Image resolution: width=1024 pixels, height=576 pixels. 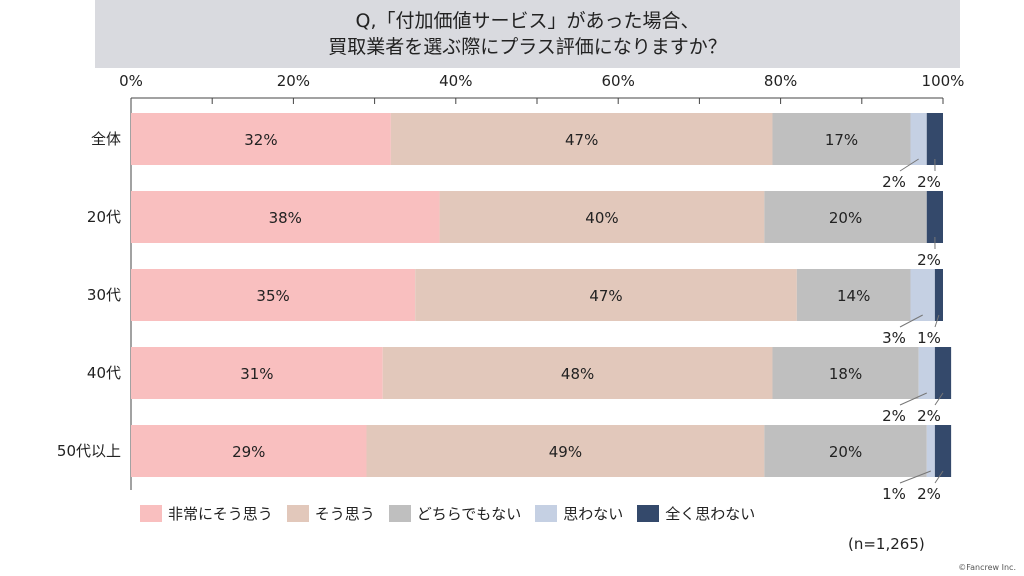 I want to click on sample-size-note: (n=1,265), so click(x=886, y=544).